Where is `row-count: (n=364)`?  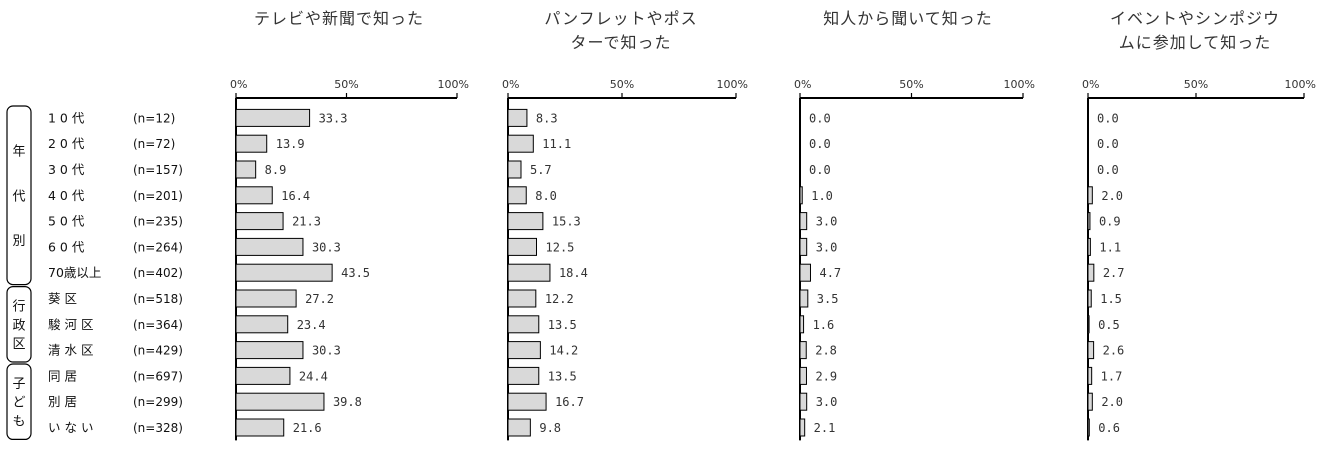
row-count: (n=364) is located at coordinates (158, 325).